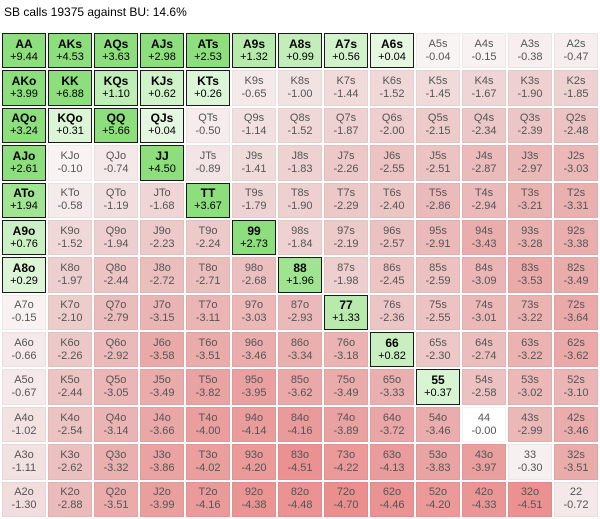  Describe the element at coordinates (24, 275) in the screenshot. I see `hand-cell: A8o +0.29` at that location.